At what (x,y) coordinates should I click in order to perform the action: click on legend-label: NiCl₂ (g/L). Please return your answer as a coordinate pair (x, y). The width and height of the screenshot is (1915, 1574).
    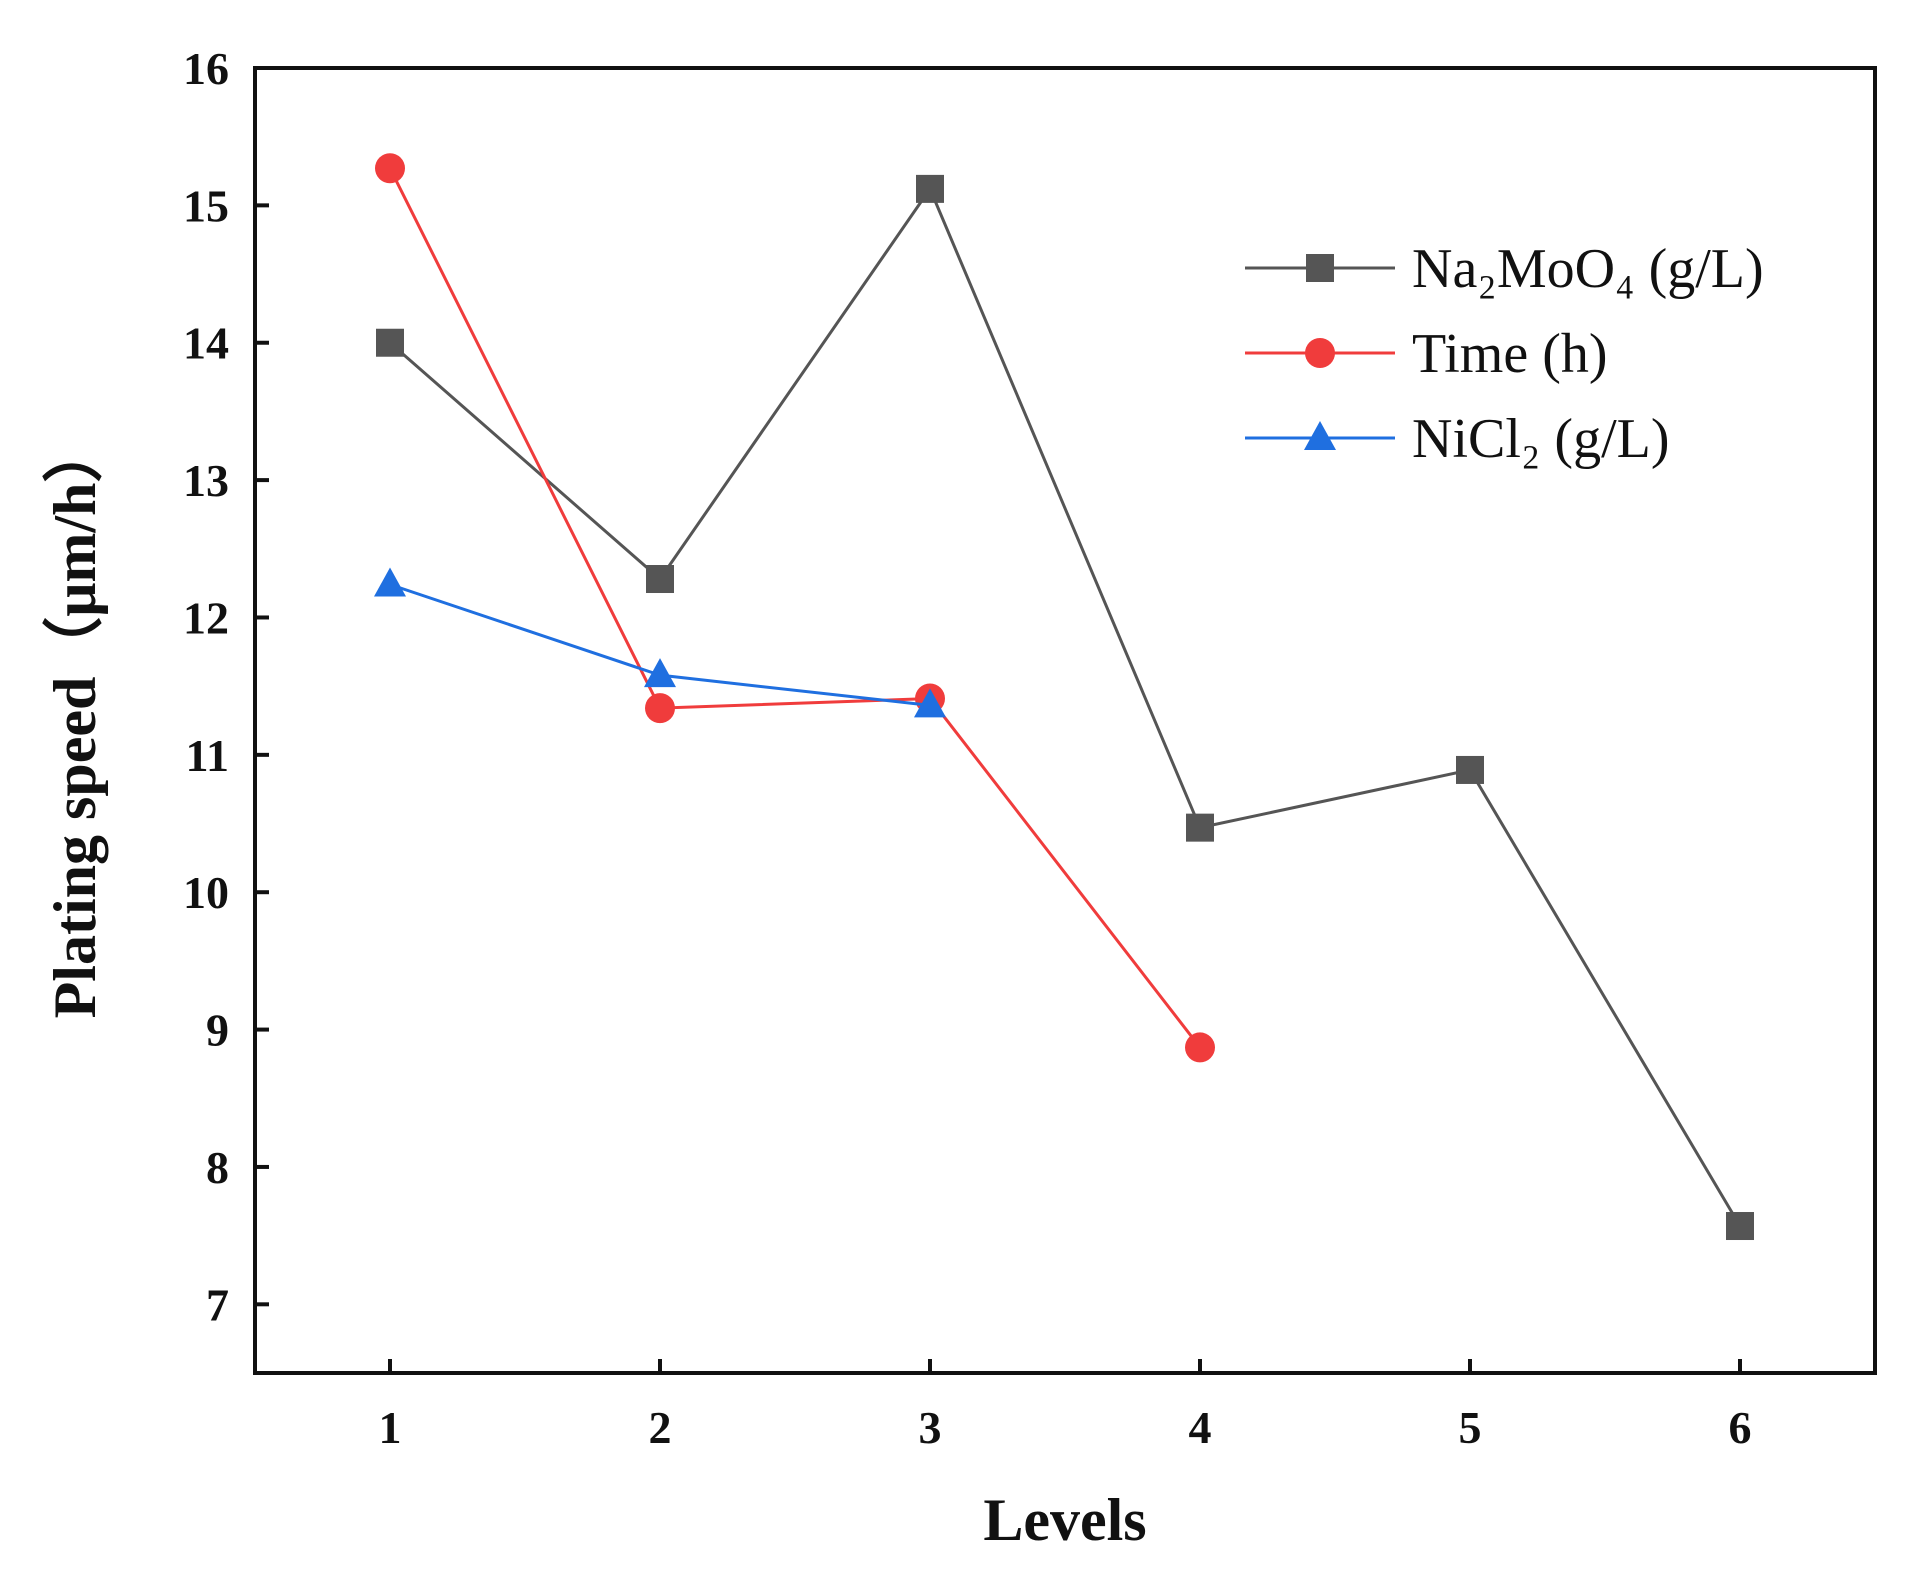
    Looking at the image, I should click on (1541, 439).